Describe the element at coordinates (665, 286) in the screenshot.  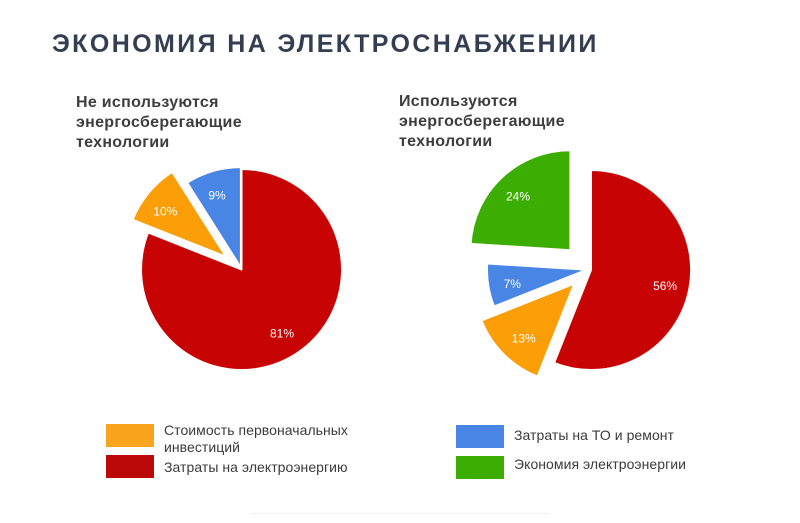
I see `svg-text: 56%` at that location.